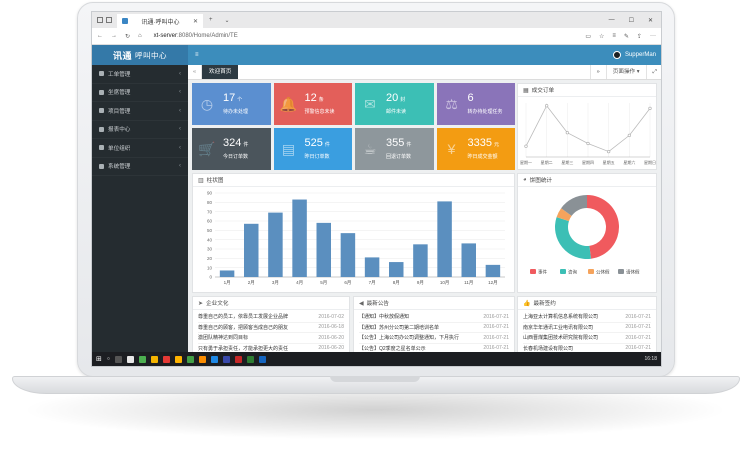  What do you see at coordinates (197, 55) in the screenshot?
I see `menu-toggle-icon: ≡` at bounding box center [197, 55].